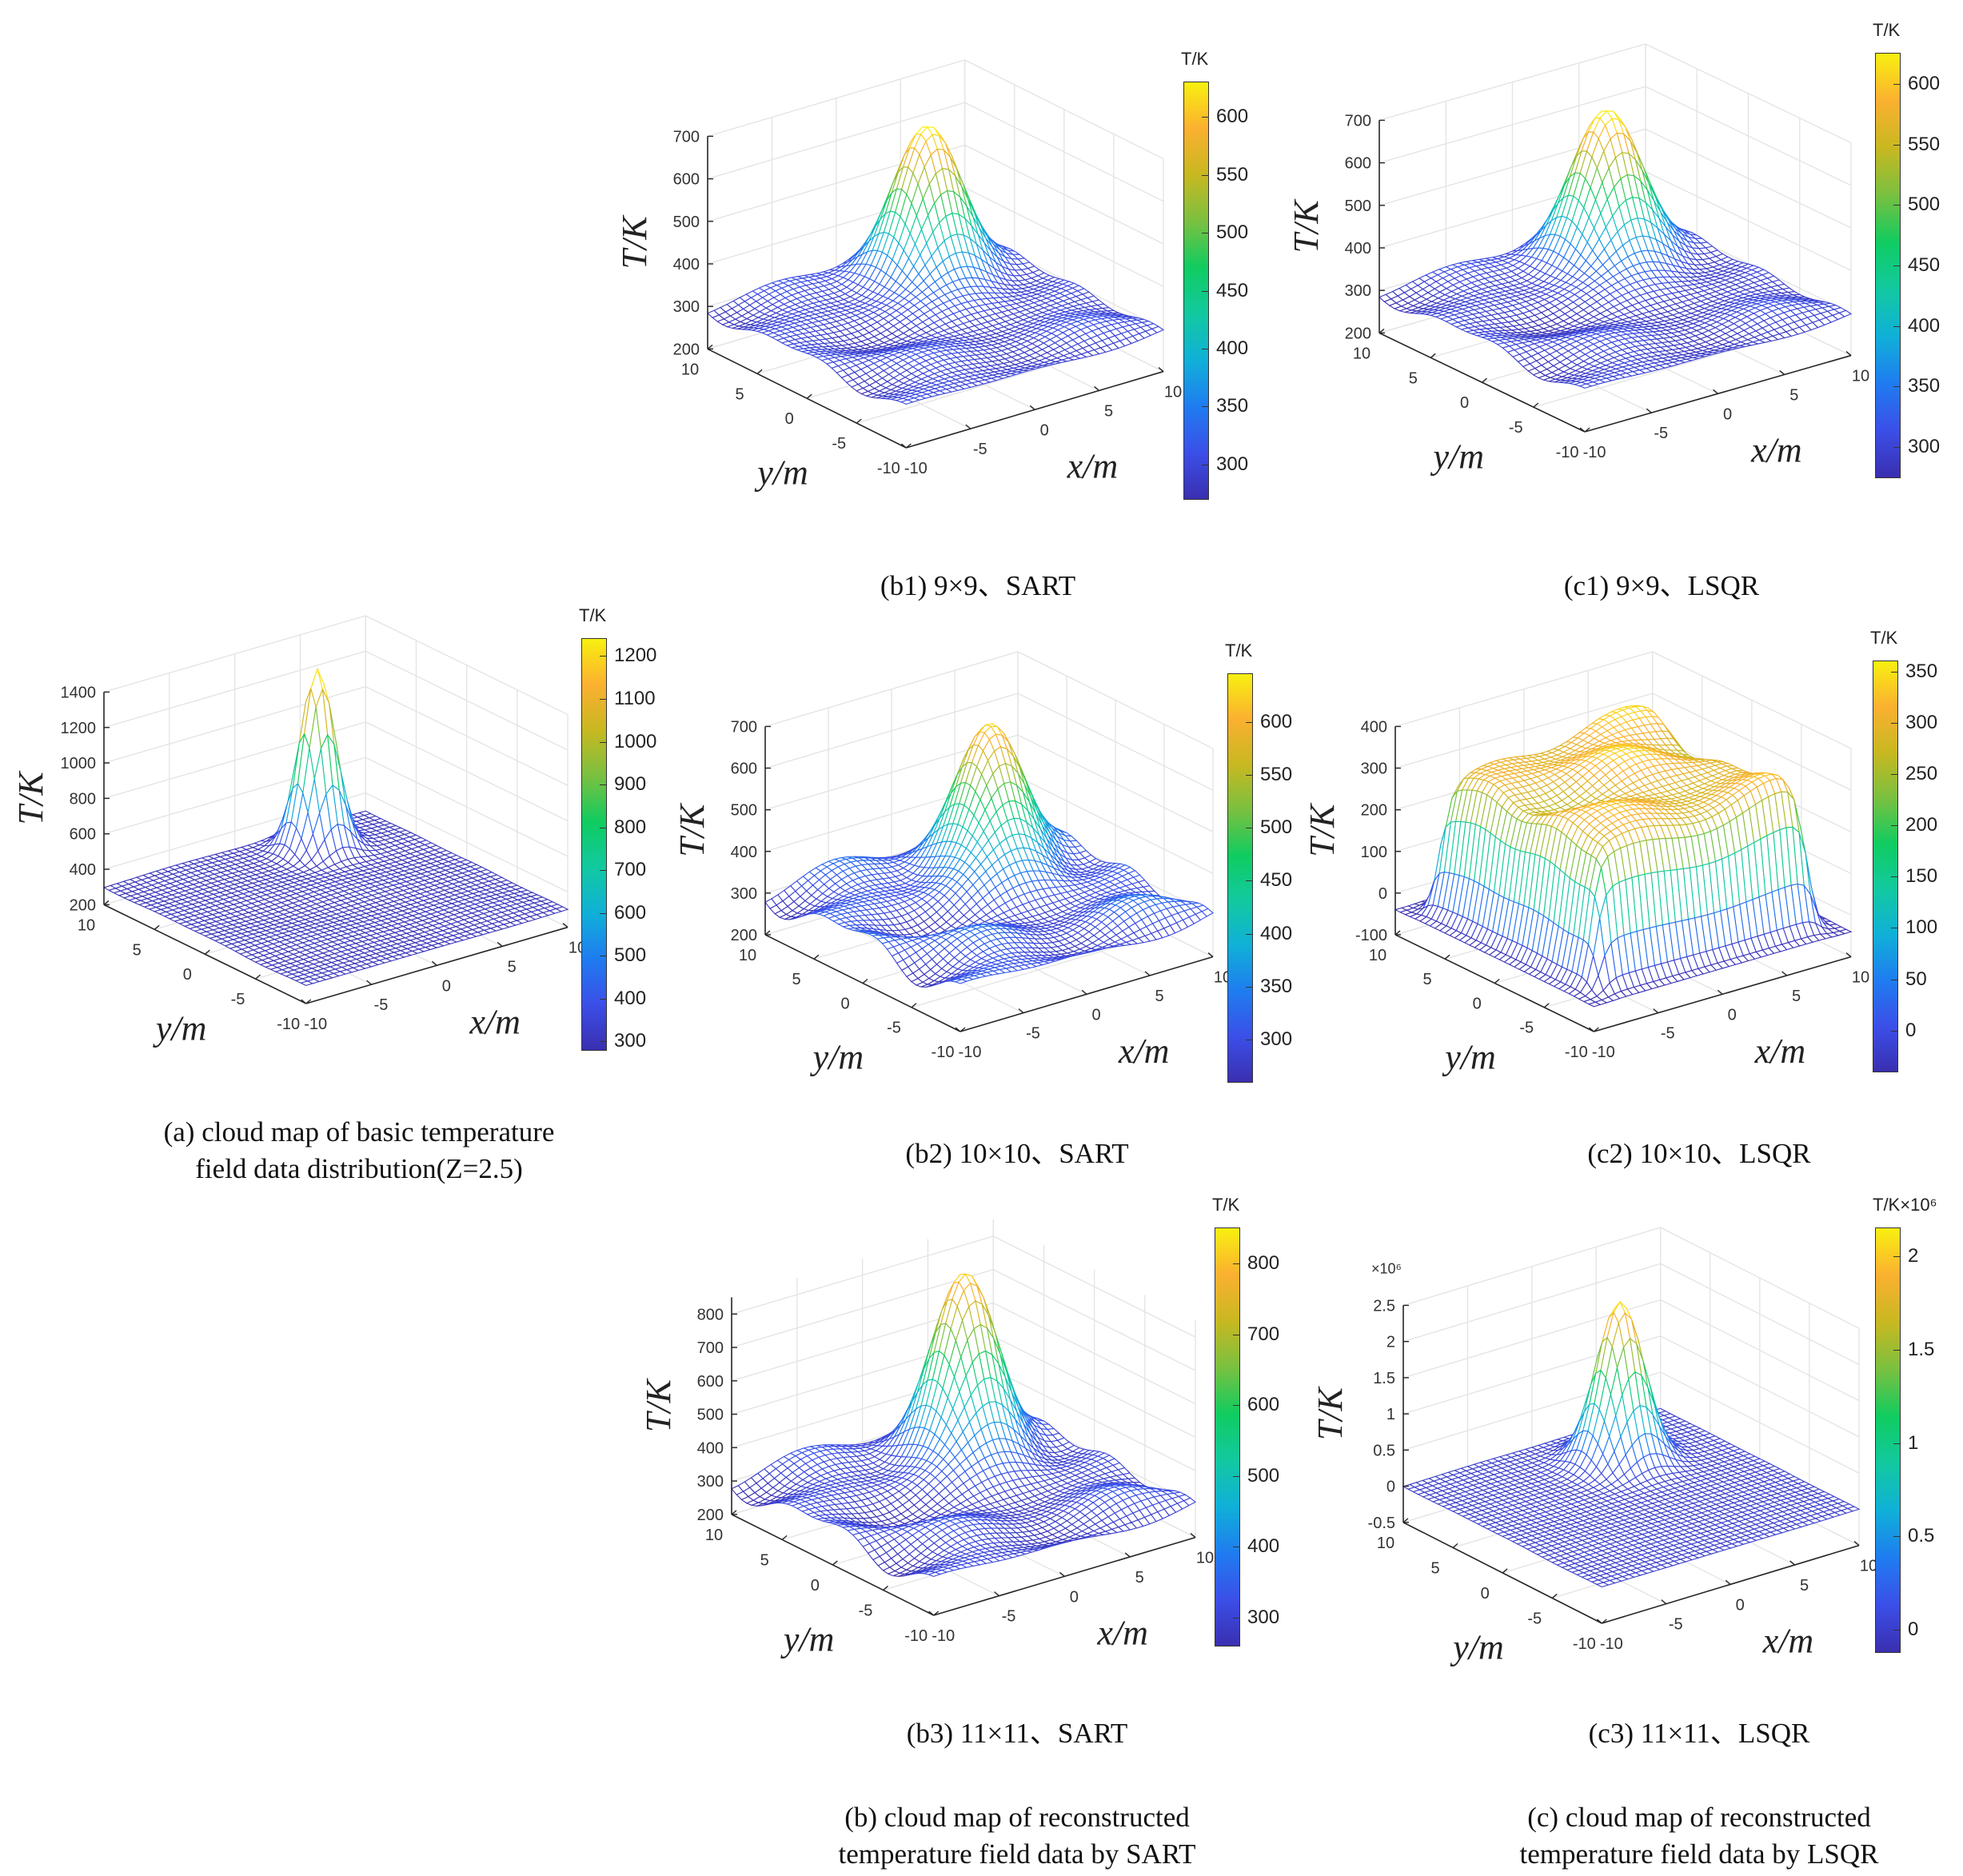 The width and height of the screenshot is (1963, 1876). Describe the element at coordinates (306, 983) in the screenshot. I see `mesh-cell` at that location.